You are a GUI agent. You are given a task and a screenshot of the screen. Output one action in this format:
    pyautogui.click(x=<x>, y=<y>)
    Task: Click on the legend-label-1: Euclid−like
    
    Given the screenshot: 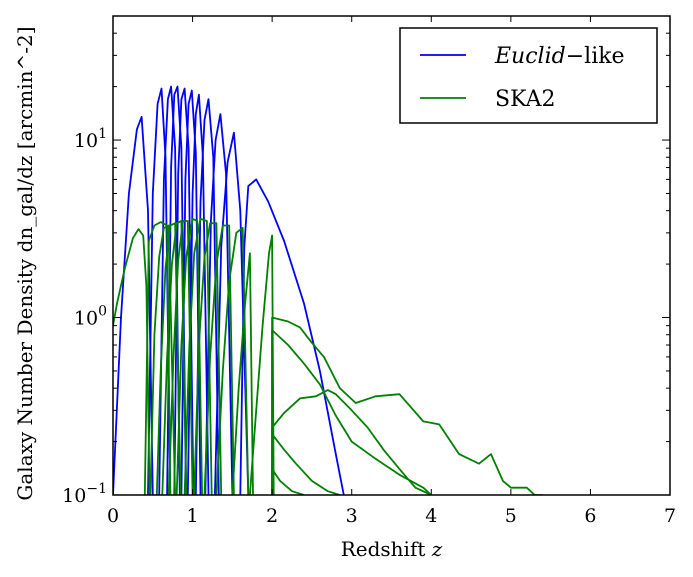 What is the action you would take?
    pyautogui.click(x=559, y=56)
    